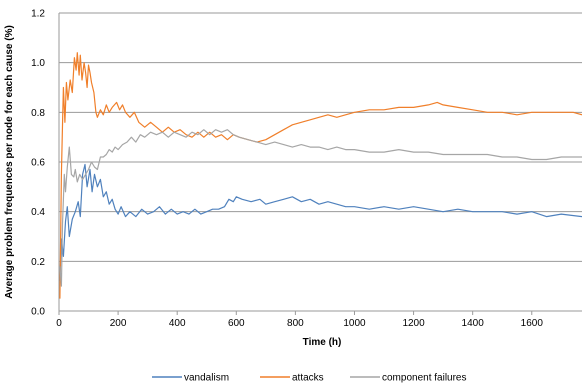 This screenshot has height=390, width=582. Describe the element at coordinates (38, 312) in the screenshot. I see `y-tick-label: 0.0` at that location.